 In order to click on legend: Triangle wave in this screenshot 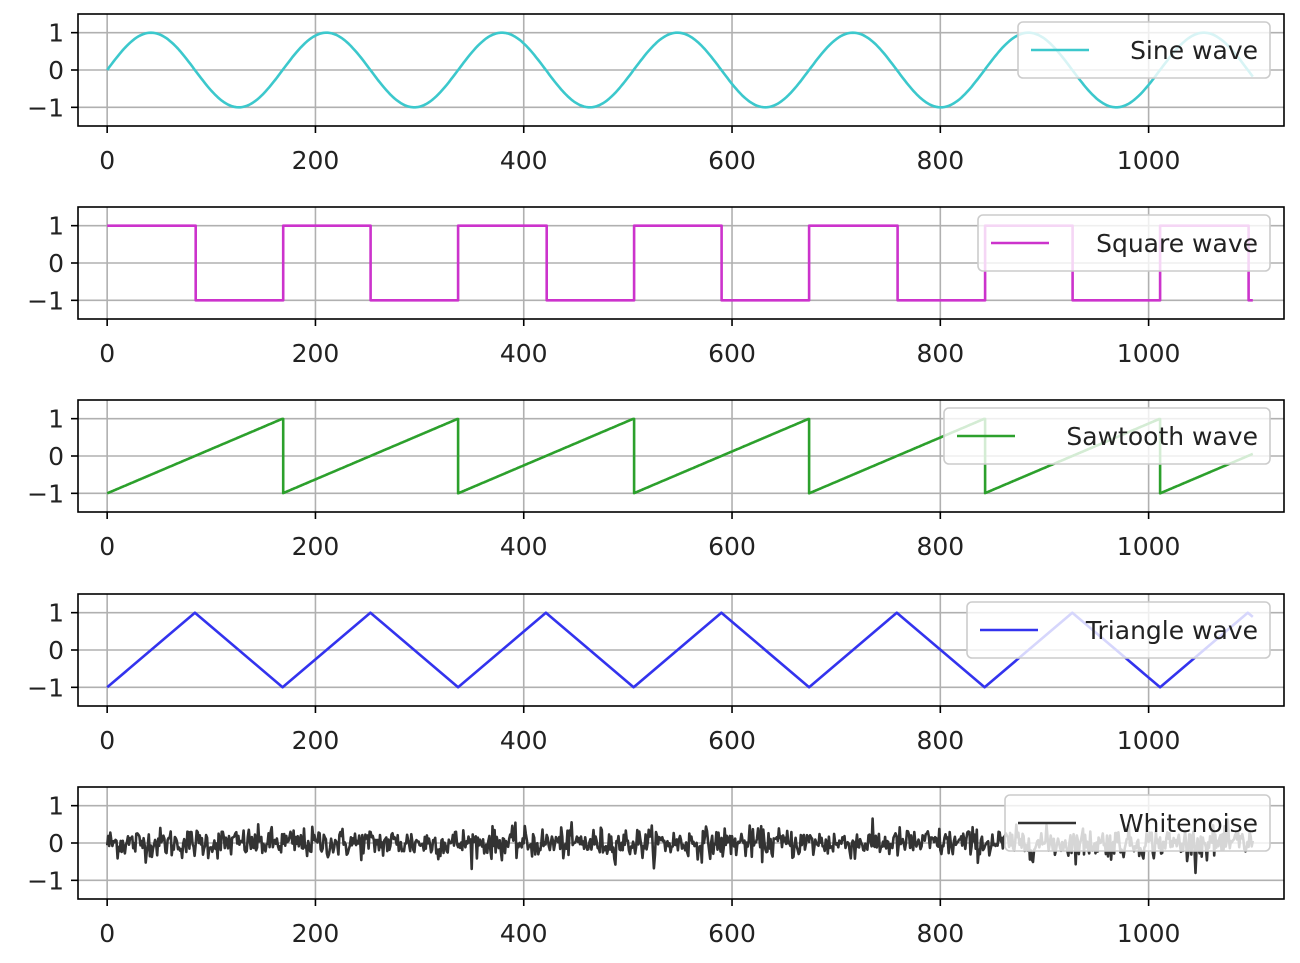, I will do `click(1118, 630)`.